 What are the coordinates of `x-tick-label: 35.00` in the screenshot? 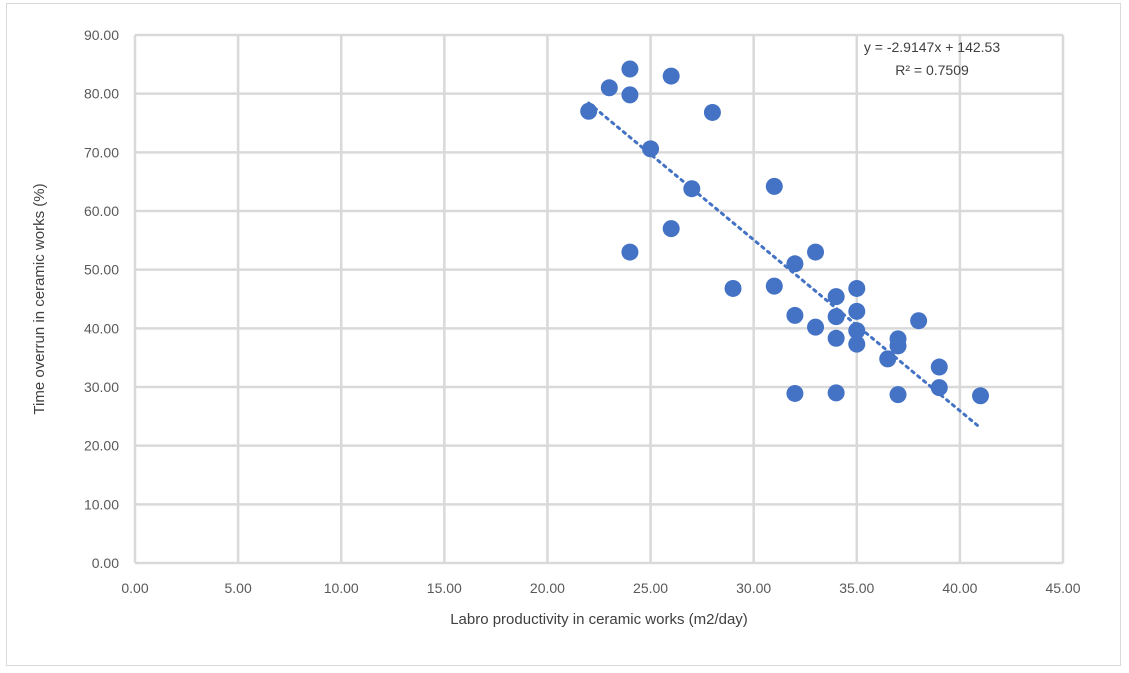 It's located at (856, 588).